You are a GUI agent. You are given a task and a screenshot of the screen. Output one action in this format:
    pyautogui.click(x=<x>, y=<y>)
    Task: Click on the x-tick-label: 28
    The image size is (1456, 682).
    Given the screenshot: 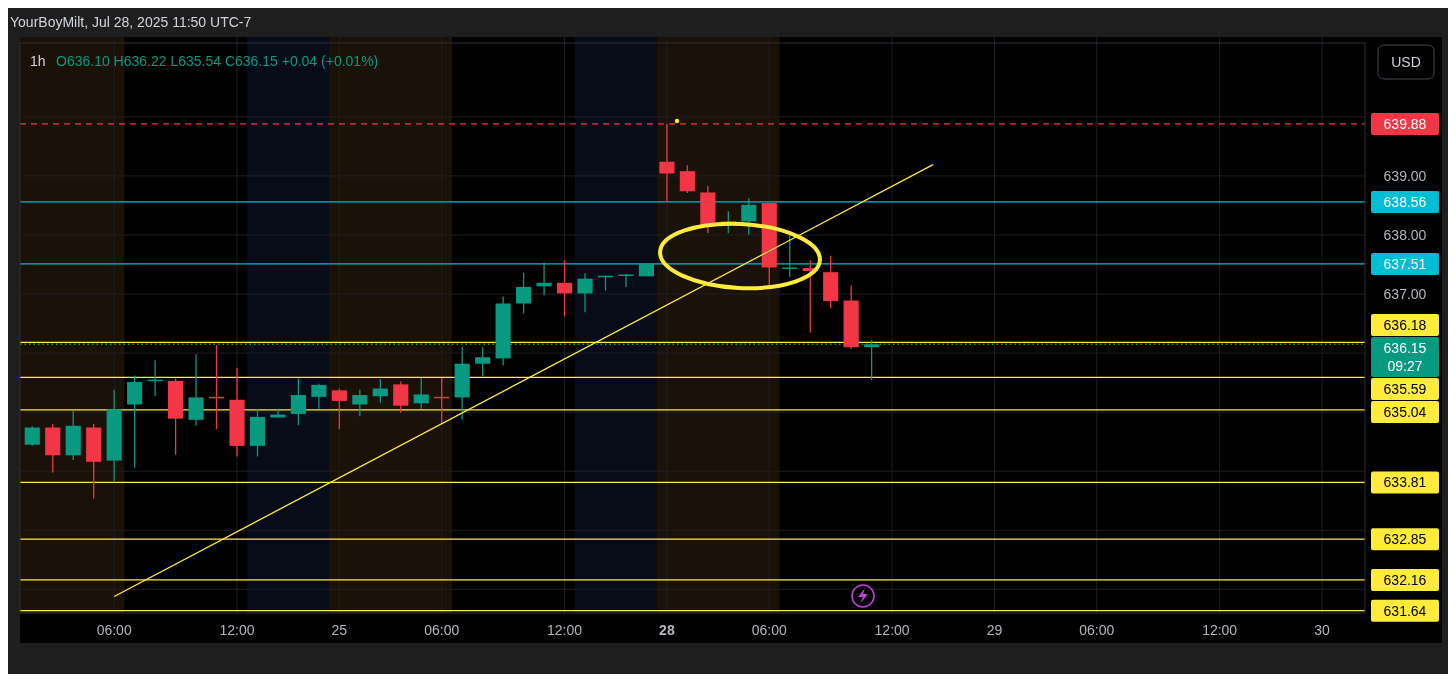 What is the action you would take?
    pyautogui.click(x=667, y=630)
    